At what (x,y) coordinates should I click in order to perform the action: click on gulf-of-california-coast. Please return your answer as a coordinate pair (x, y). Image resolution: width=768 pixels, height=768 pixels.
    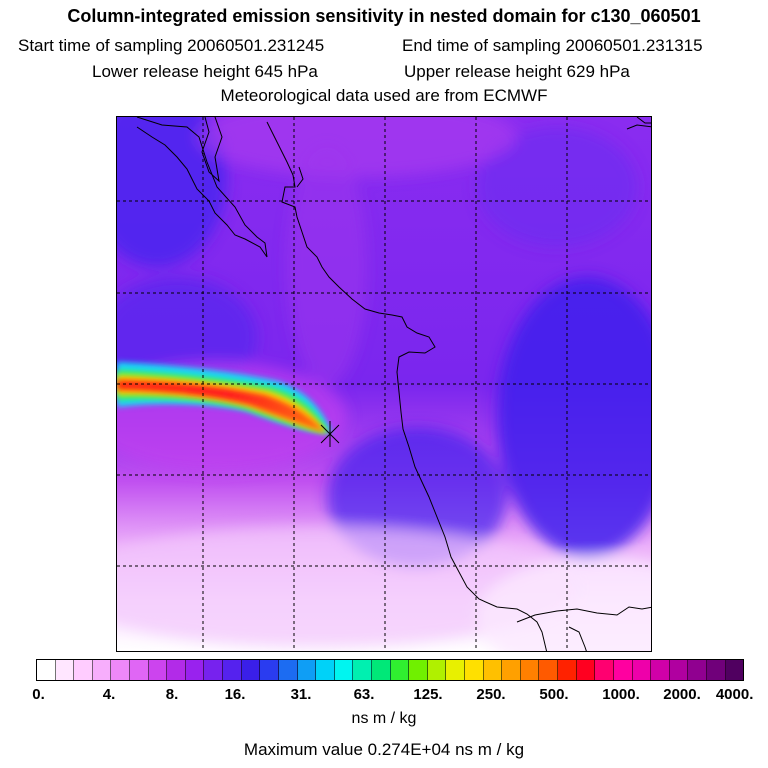
    Looking at the image, I should click on (212, 150).